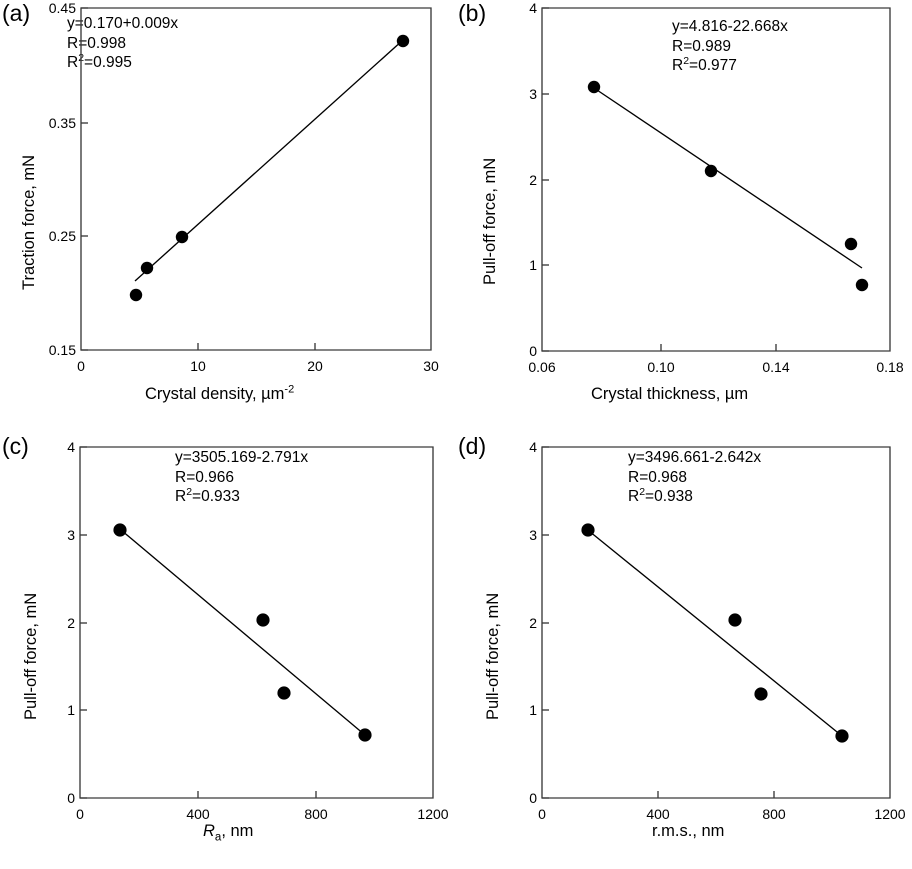 The image size is (912, 869). I want to click on panel-a-fit-line, so click(269, 160).